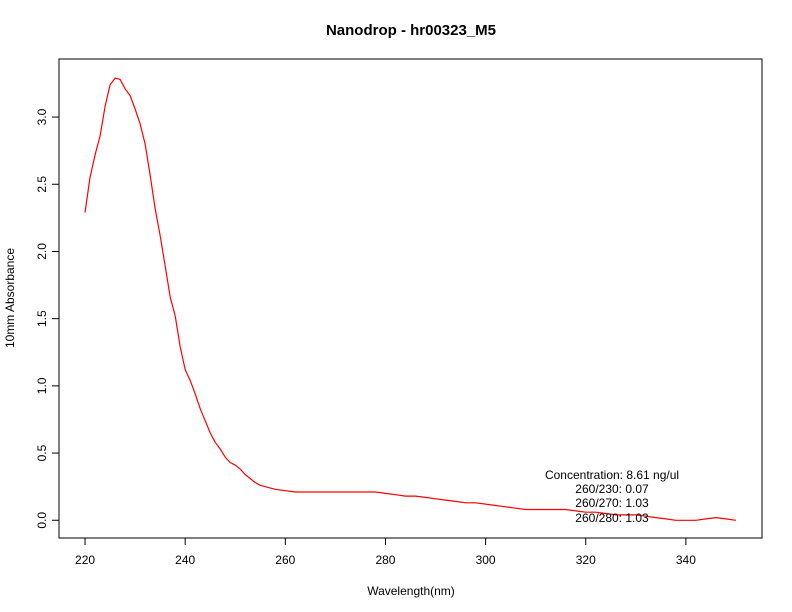 This screenshot has width=792, height=612. What do you see at coordinates (586, 560) in the screenshot?
I see `x-tick-label: 320` at bounding box center [586, 560].